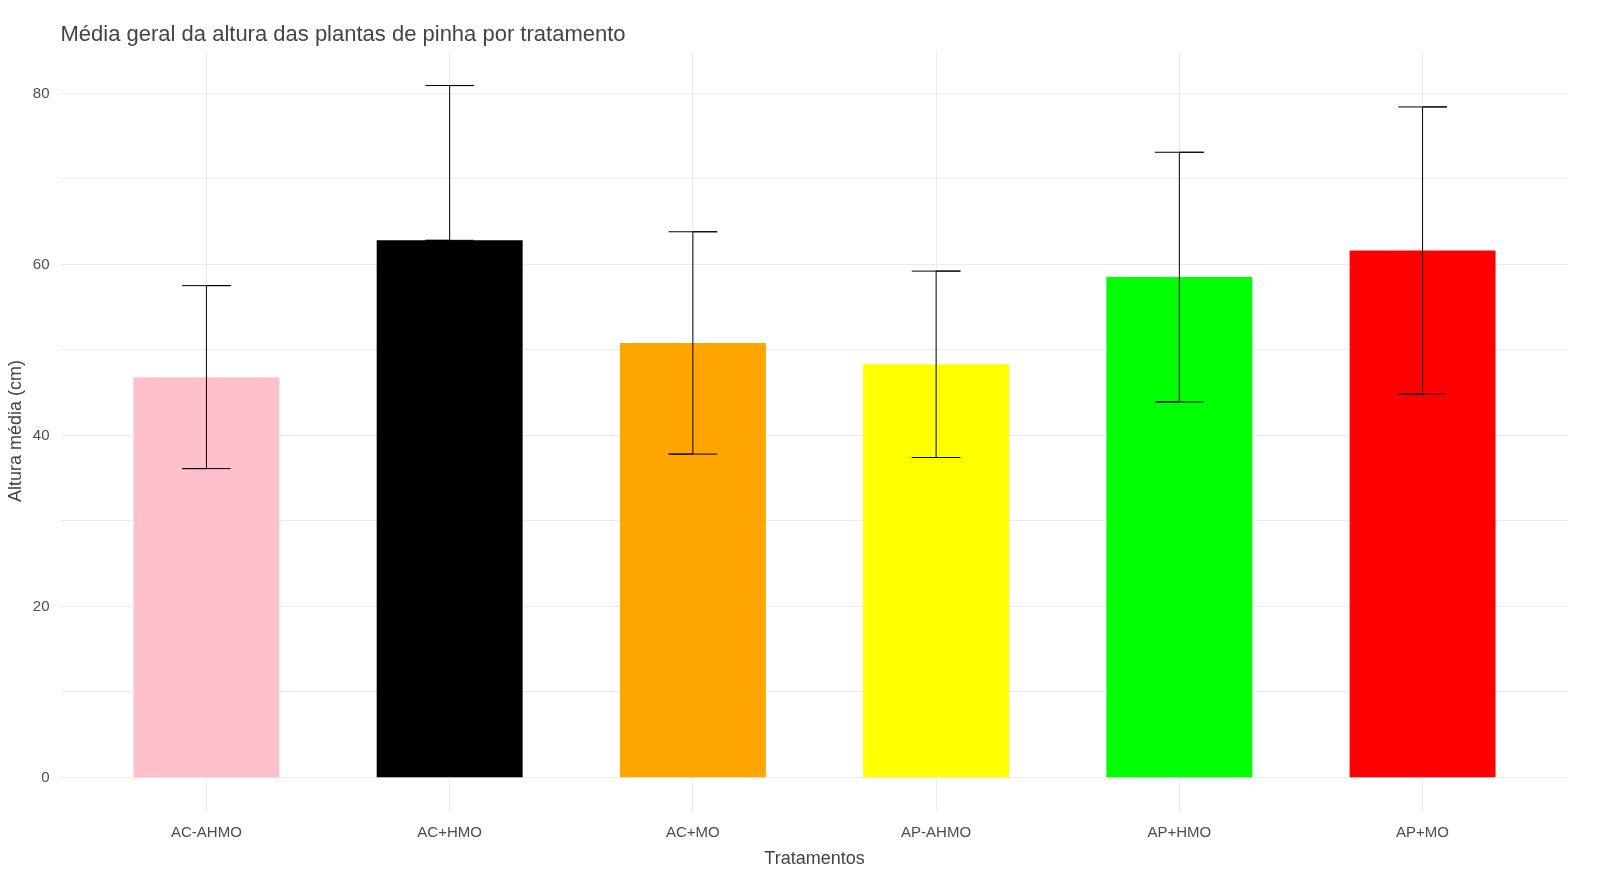  Describe the element at coordinates (814, 857) in the screenshot. I see `x-axis-title: Tratamentos` at that location.